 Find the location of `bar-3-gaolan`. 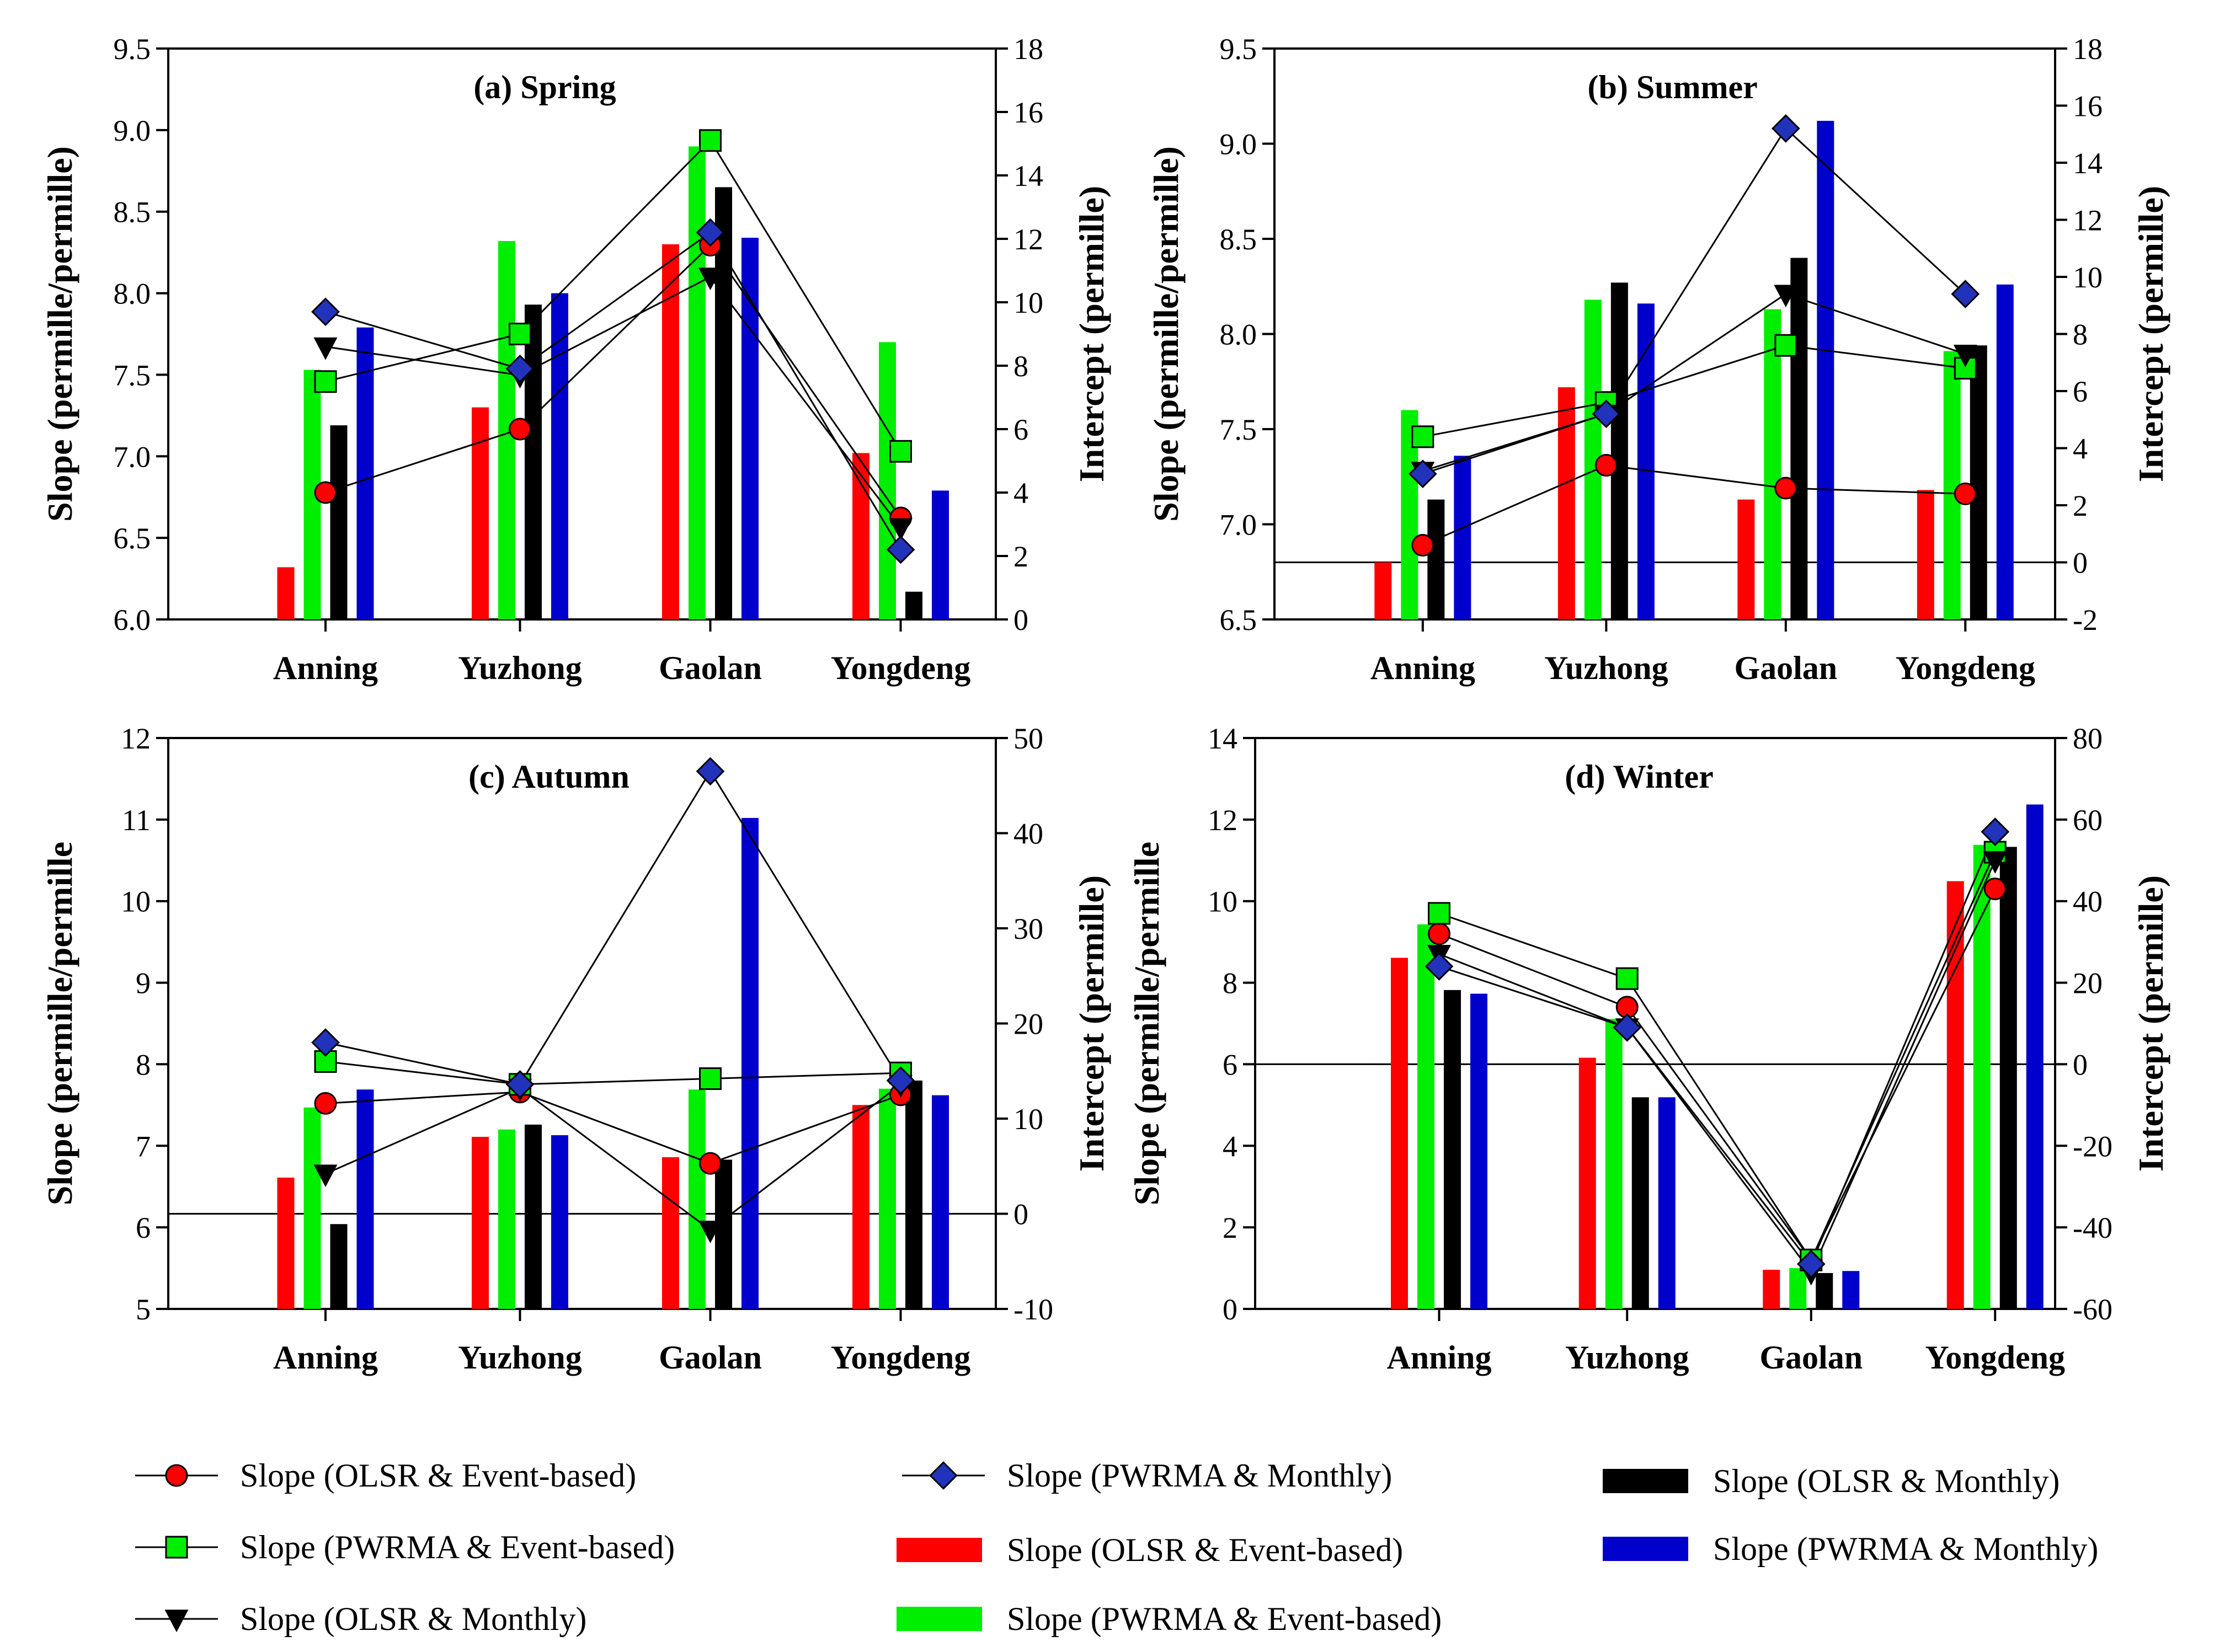

bar-3-gaolan is located at coordinates (750, 428).